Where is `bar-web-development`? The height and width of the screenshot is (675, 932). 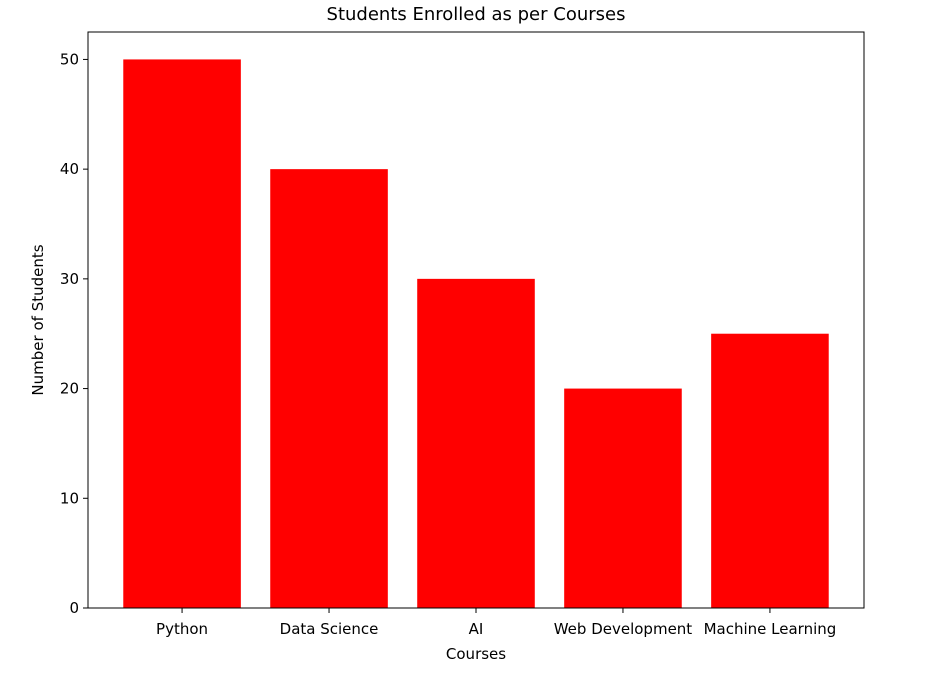
bar-web-development is located at coordinates (623, 498).